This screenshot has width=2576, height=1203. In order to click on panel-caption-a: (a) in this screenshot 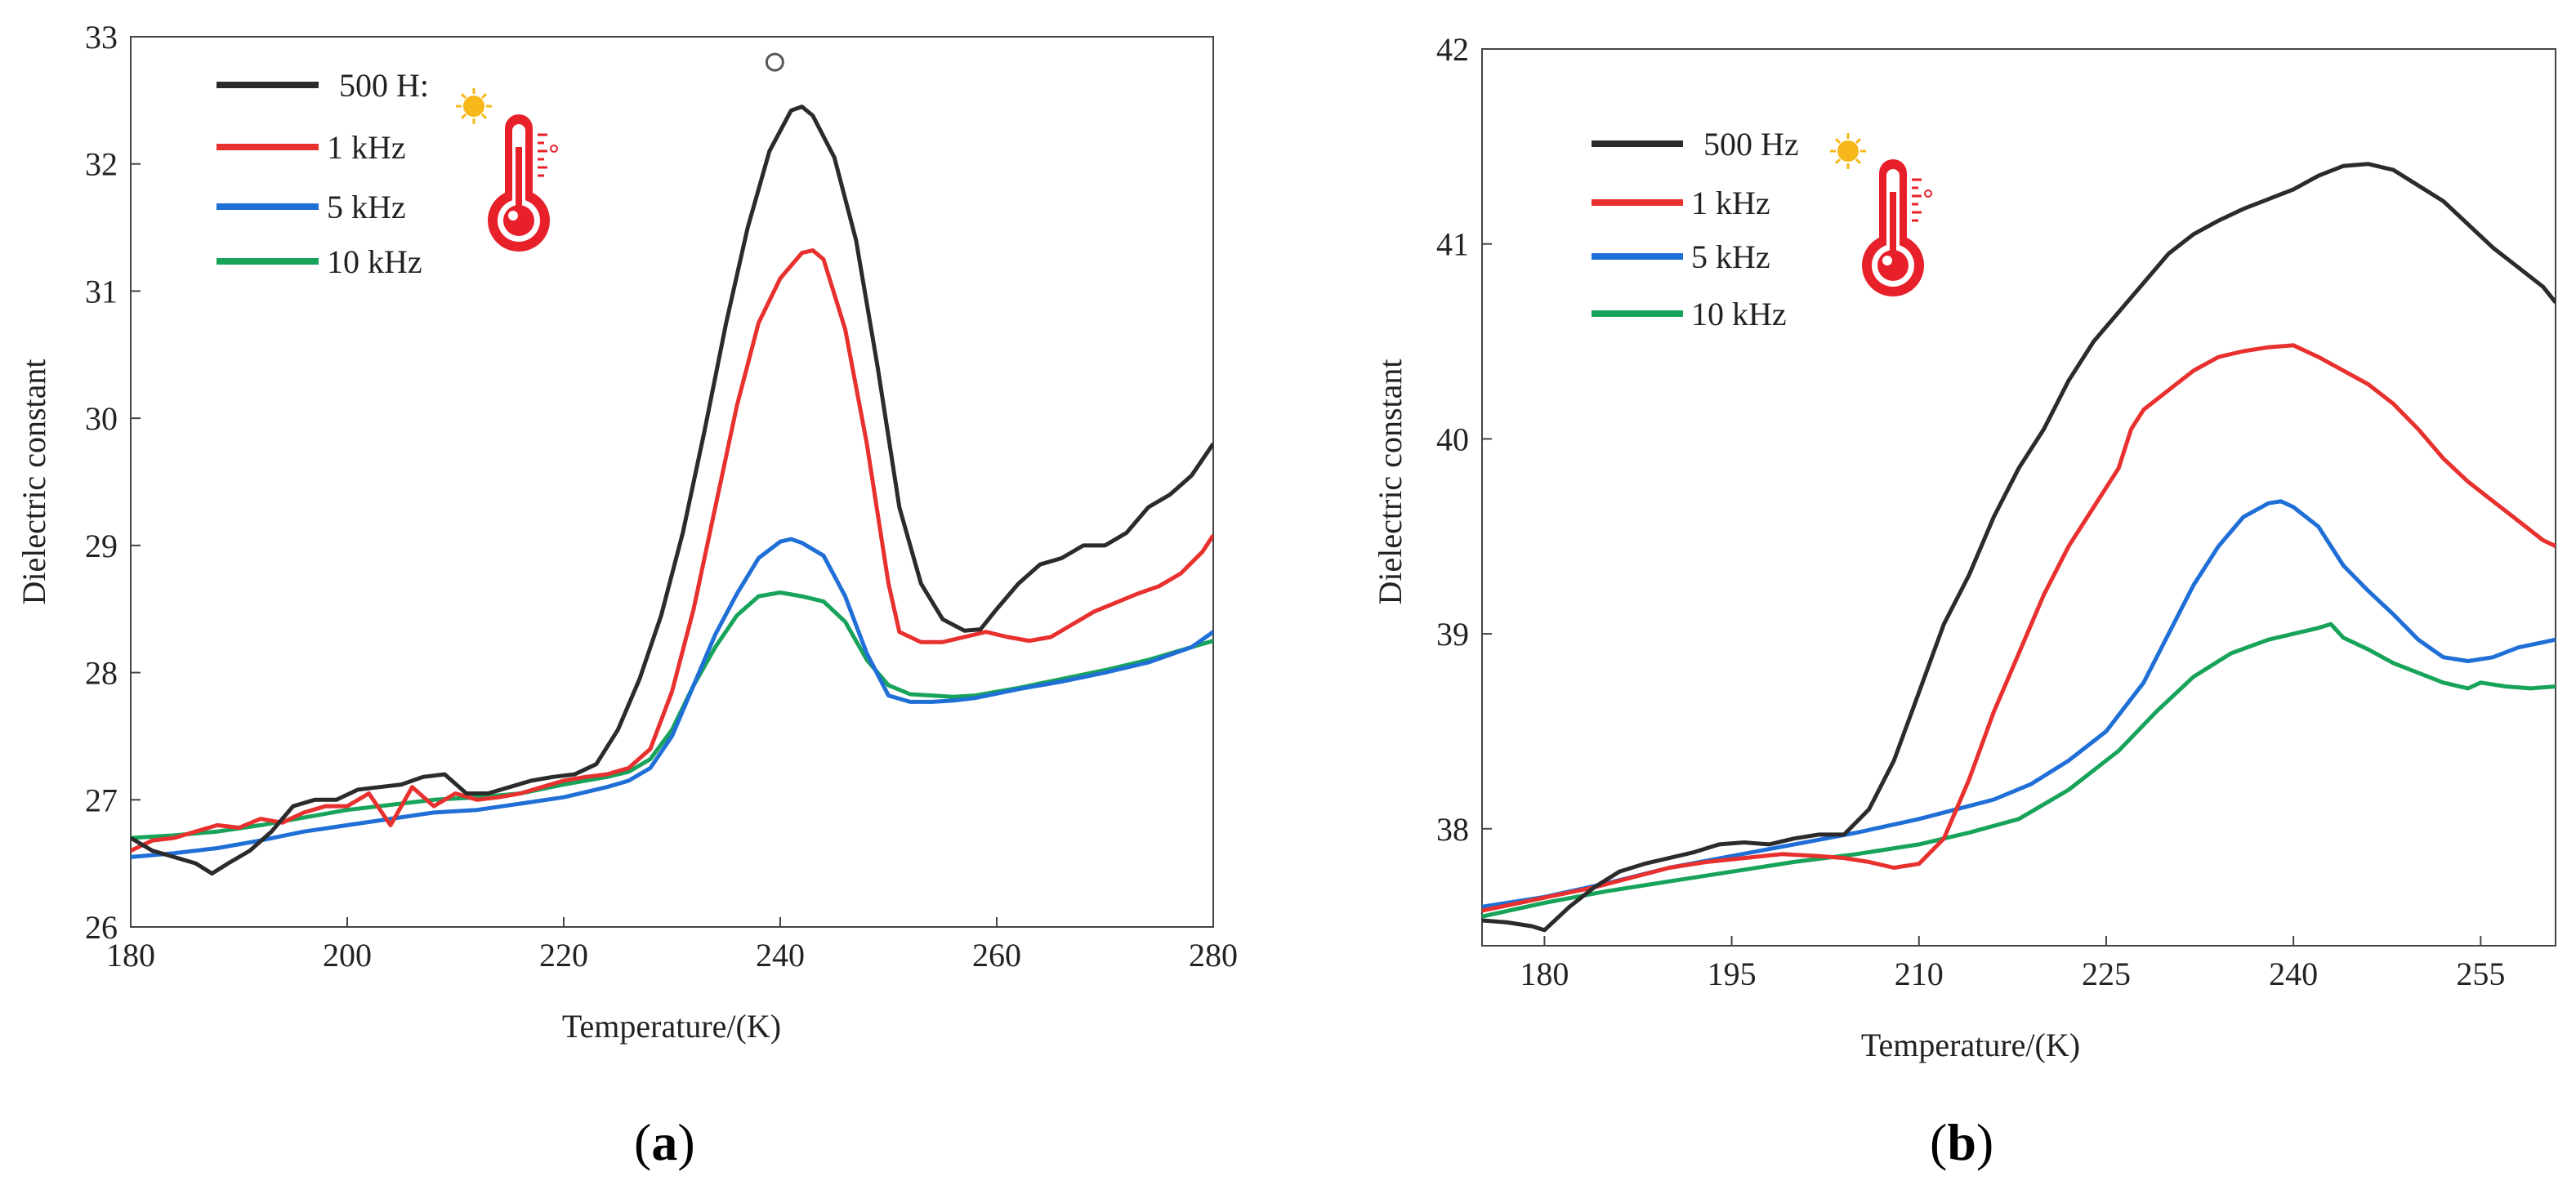, I will do `click(664, 1142)`.